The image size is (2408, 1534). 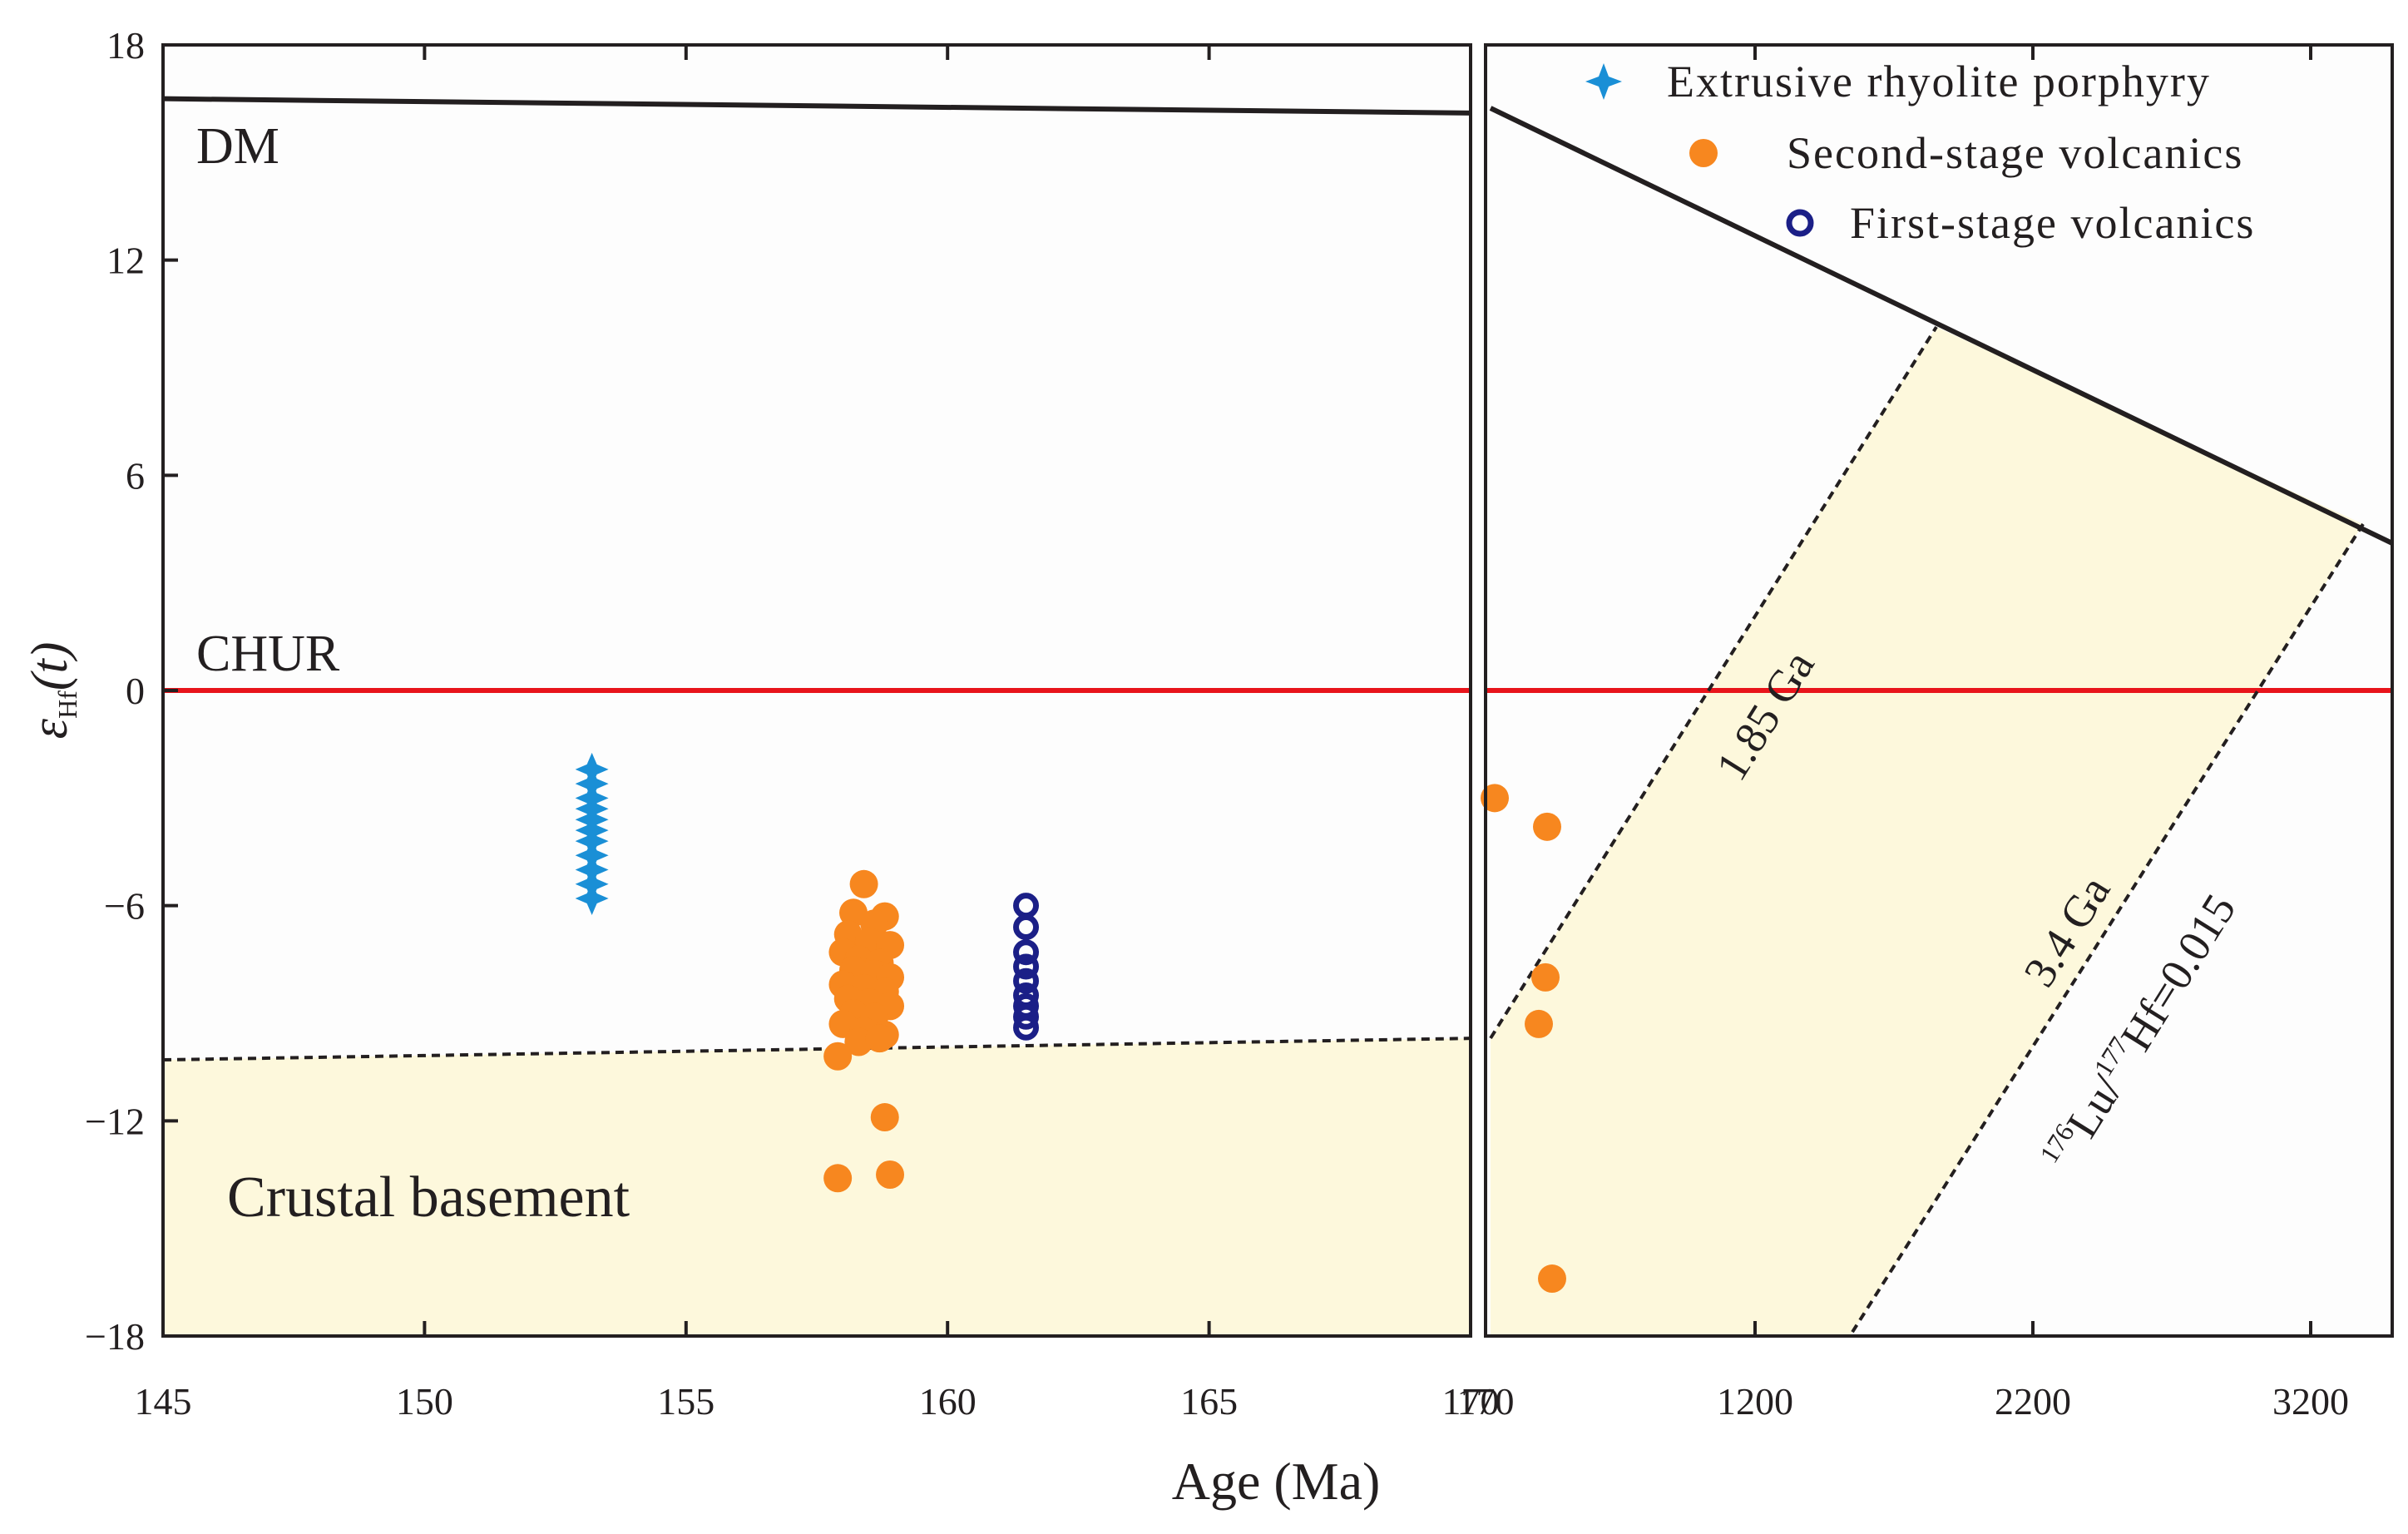 I want to click on crustal-basement-label: Crustal basement, so click(x=428, y=1197).